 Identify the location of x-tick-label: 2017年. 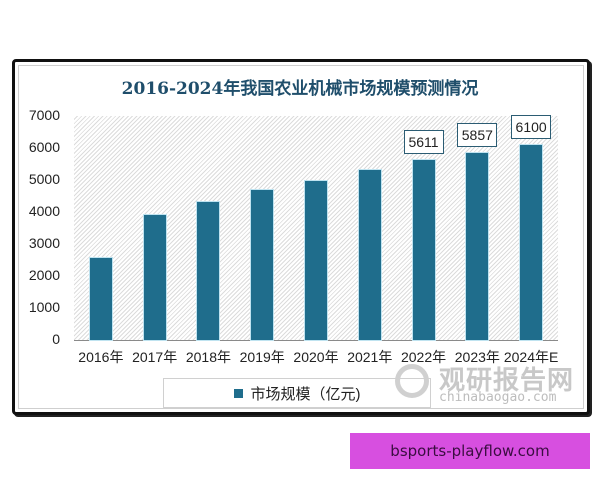
(155, 357).